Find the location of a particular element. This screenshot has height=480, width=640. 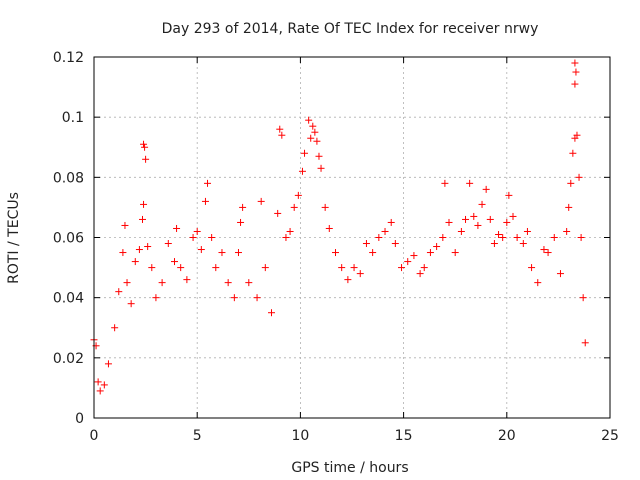

x-tick-label: 20 is located at coordinates (507, 436).